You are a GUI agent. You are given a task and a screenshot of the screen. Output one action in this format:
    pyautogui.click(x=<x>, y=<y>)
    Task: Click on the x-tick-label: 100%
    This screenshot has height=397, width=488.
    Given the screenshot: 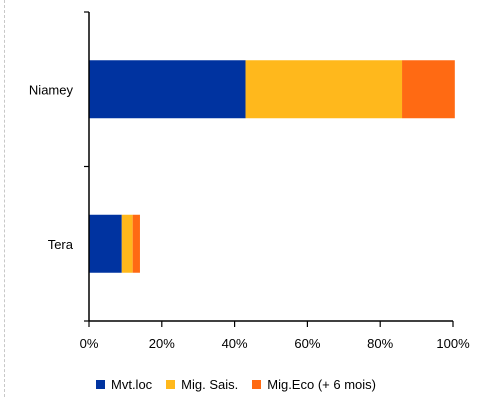 What is the action you would take?
    pyautogui.click(x=453, y=343)
    